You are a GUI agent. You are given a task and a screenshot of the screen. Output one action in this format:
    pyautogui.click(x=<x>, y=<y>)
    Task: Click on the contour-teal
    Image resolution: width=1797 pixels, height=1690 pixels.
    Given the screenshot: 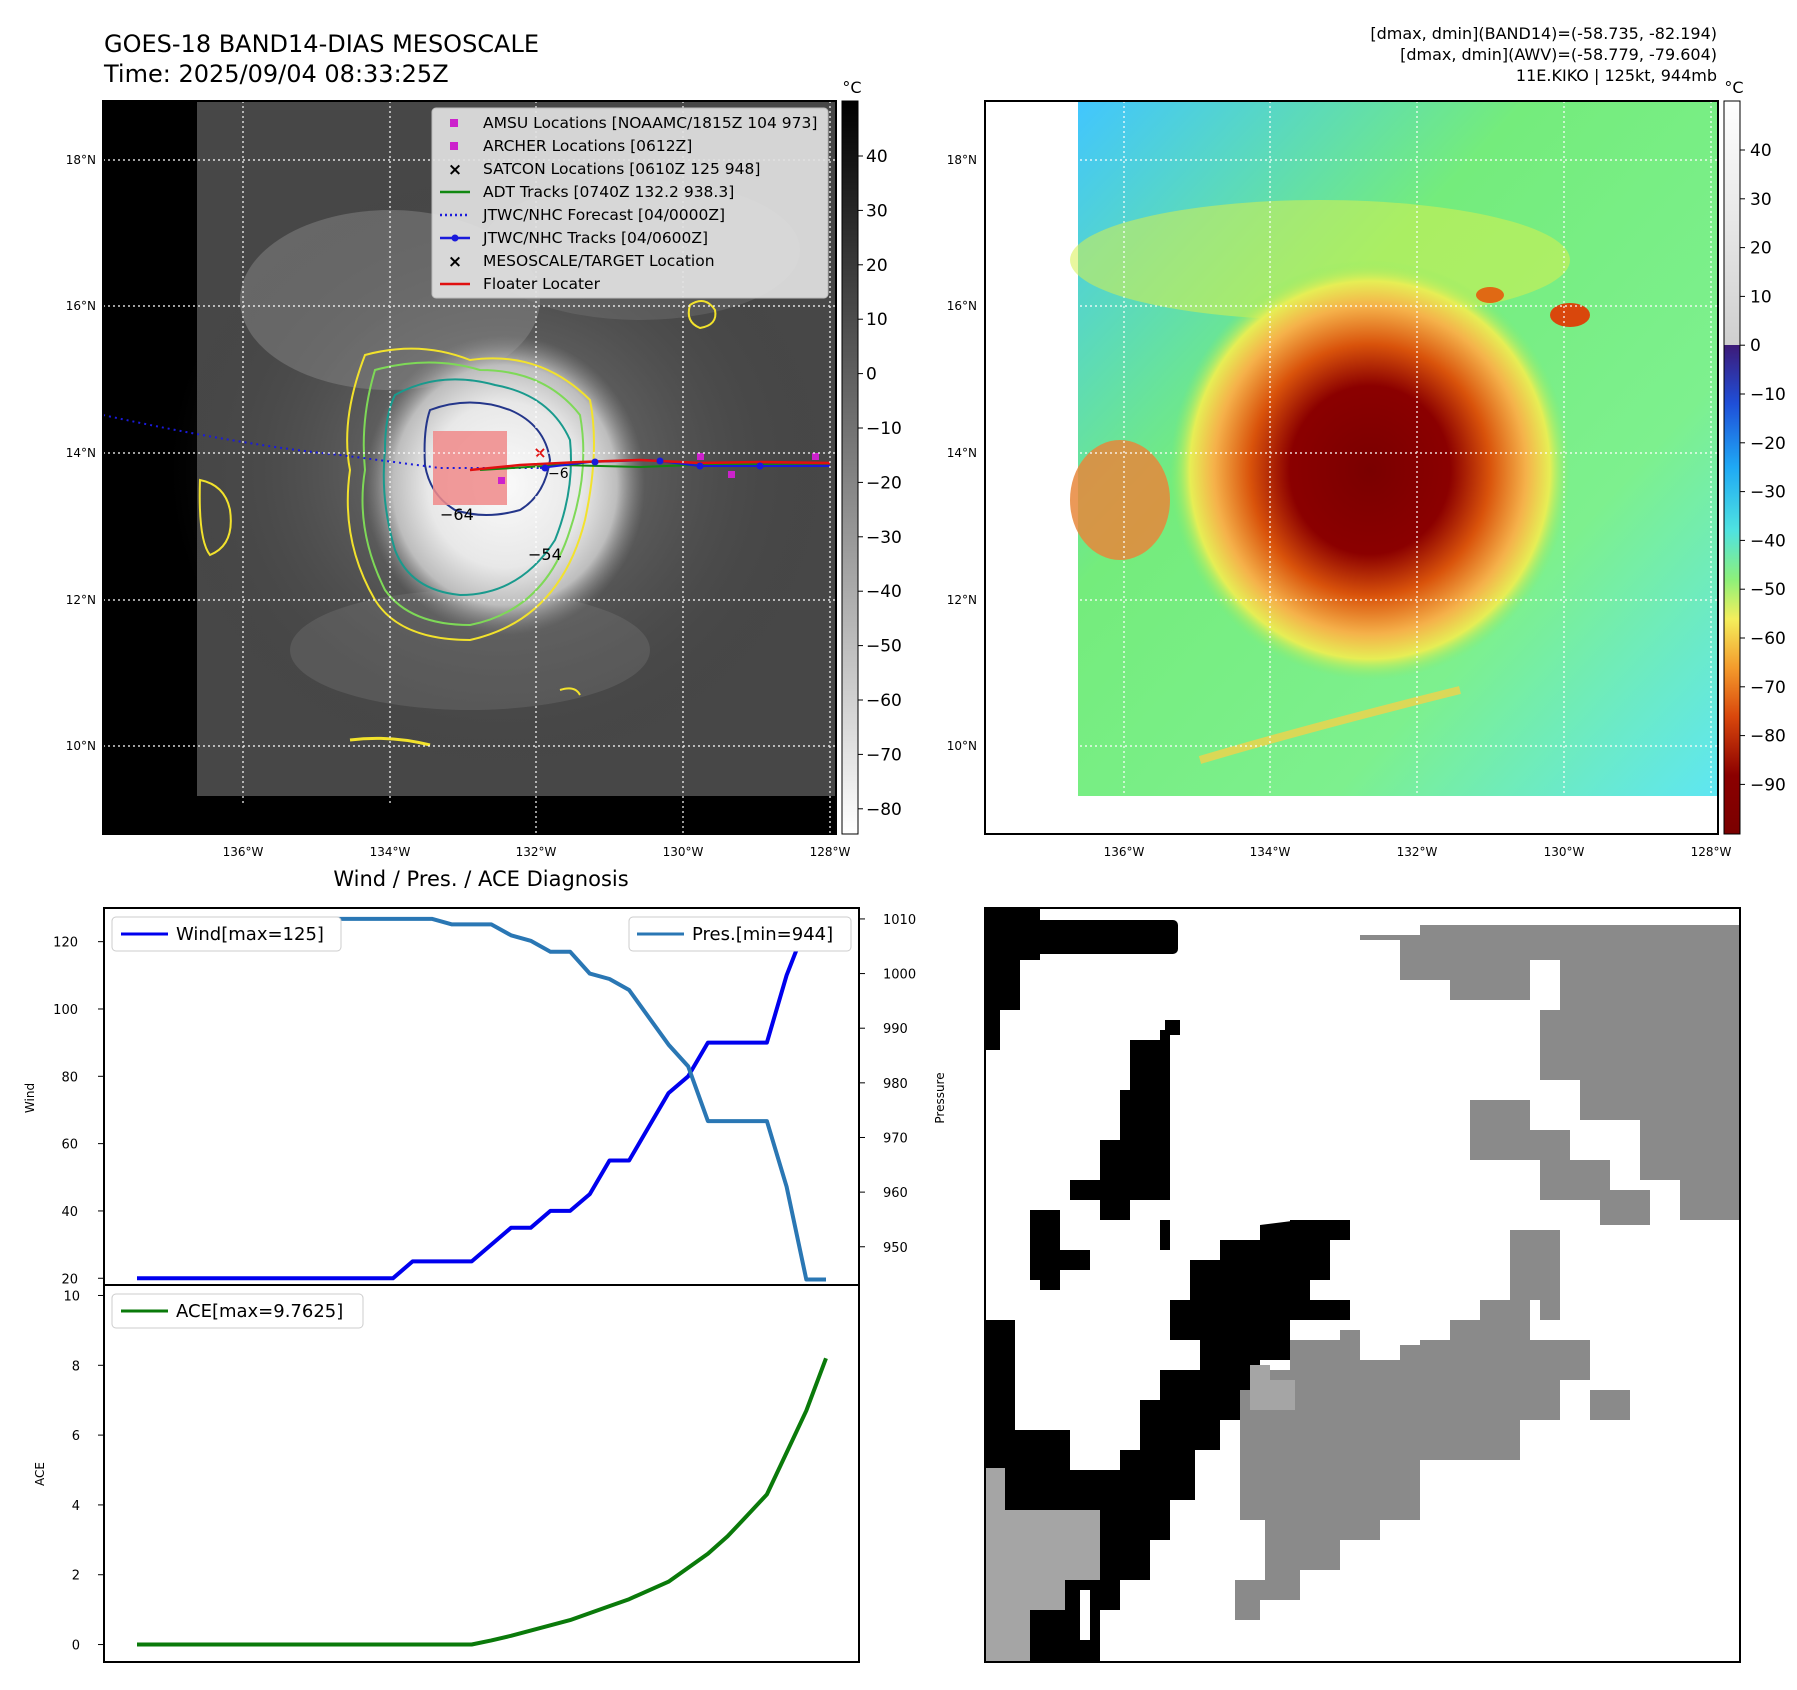 What is the action you would take?
    pyautogui.click(x=477, y=487)
    